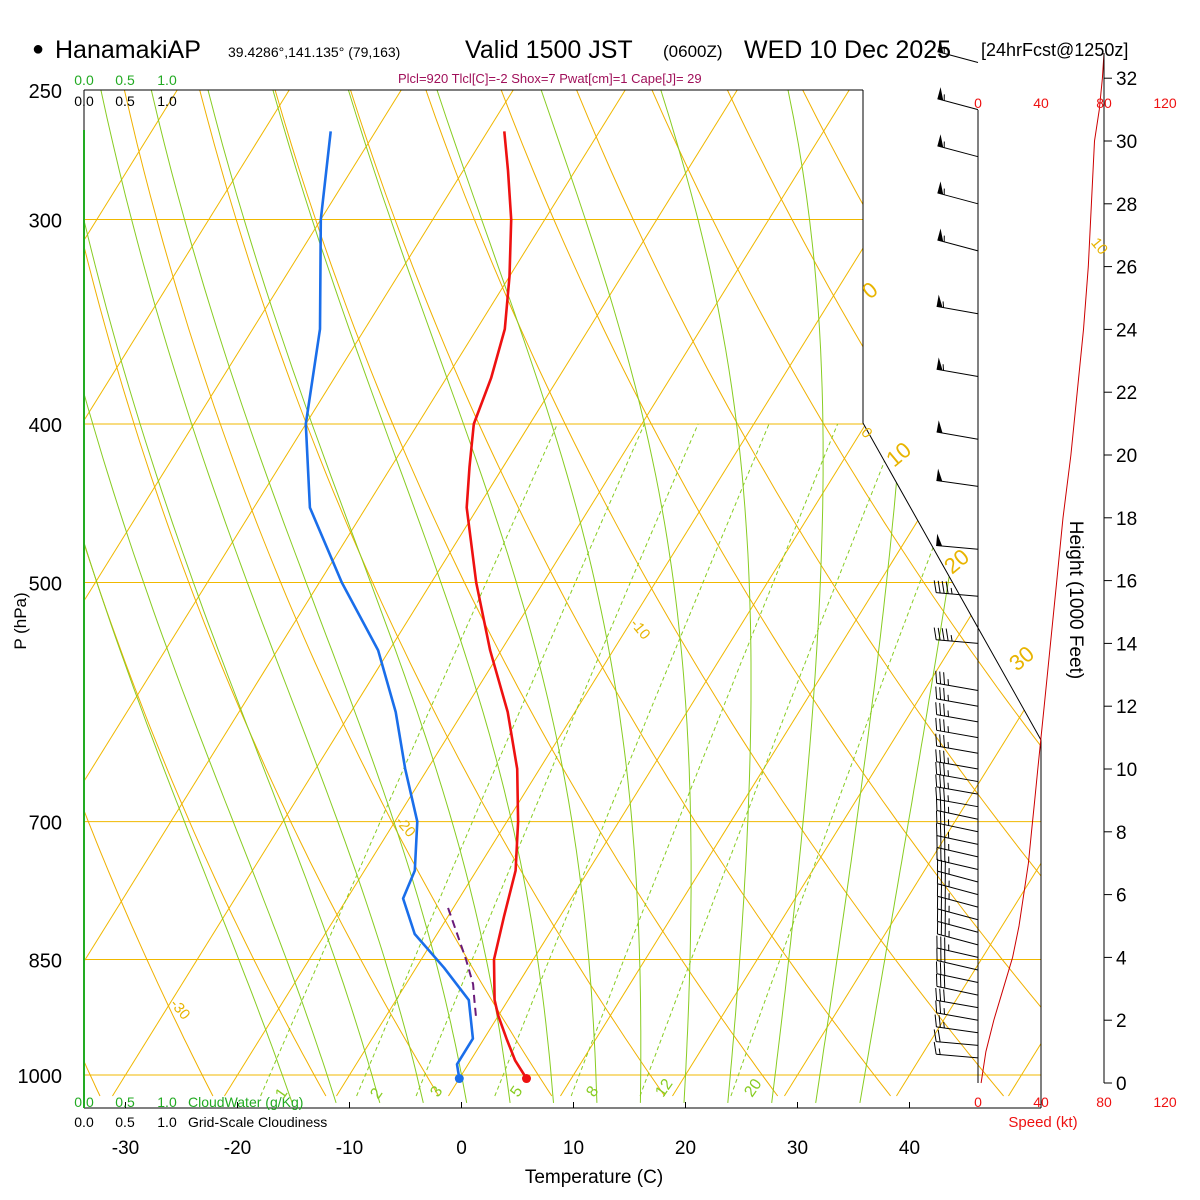  Describe the element at coordinates (664, 1088) in the screenshot. I see `mixing-ratio-label: 12` at that location.